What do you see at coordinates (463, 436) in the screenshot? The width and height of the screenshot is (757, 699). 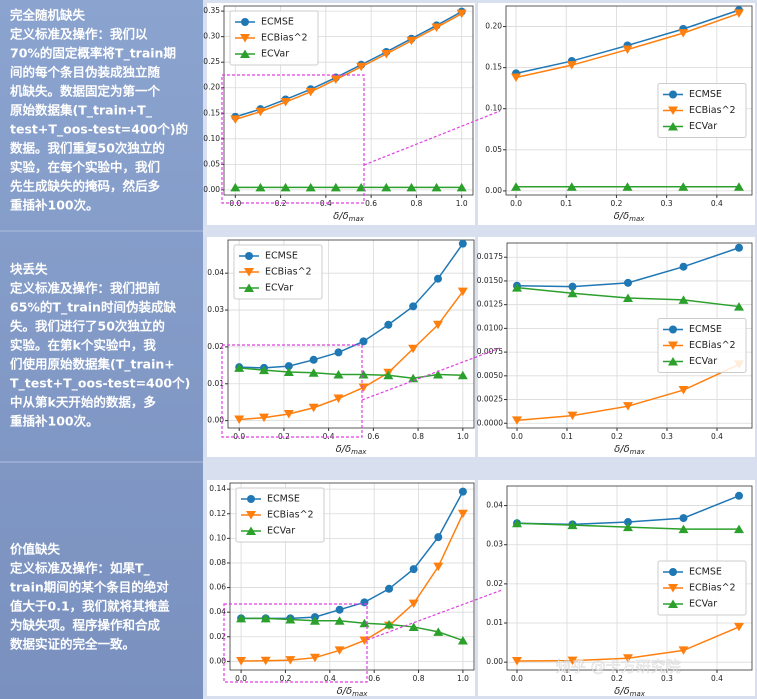 I see `x-tick-label: 1.0` at bounding box center [463, 436].